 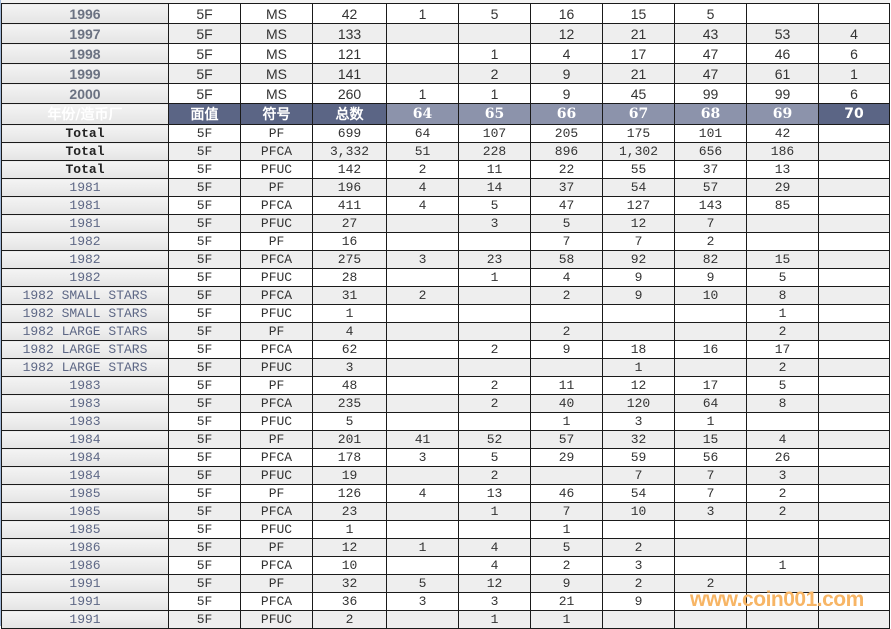 What do you see at coordinates (349, 295) in the screenshot?
I see `table-cell: 31` at bounding box center [349, 295].